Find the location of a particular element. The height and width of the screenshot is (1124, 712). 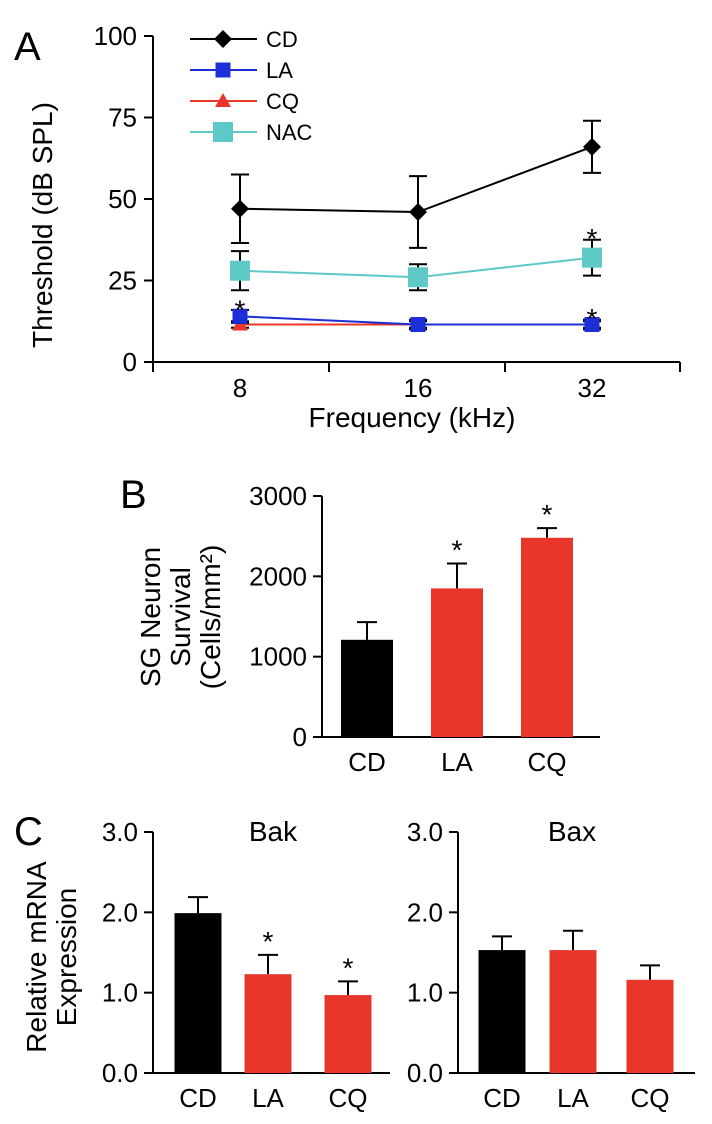

panel-c-bax-x-tick-label: LA is located at coordinates (573, 1098).